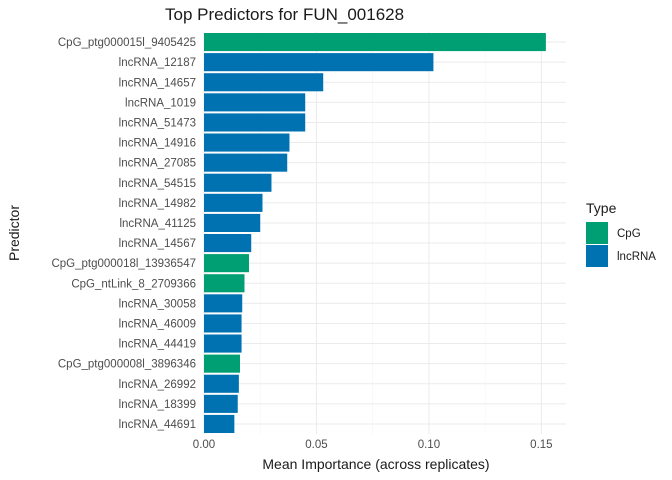 Image resolution: width=672 pixels, height=480 pixels. I want to click on x-axis-title: Mean Importance (across replicates), so click(375, 464).